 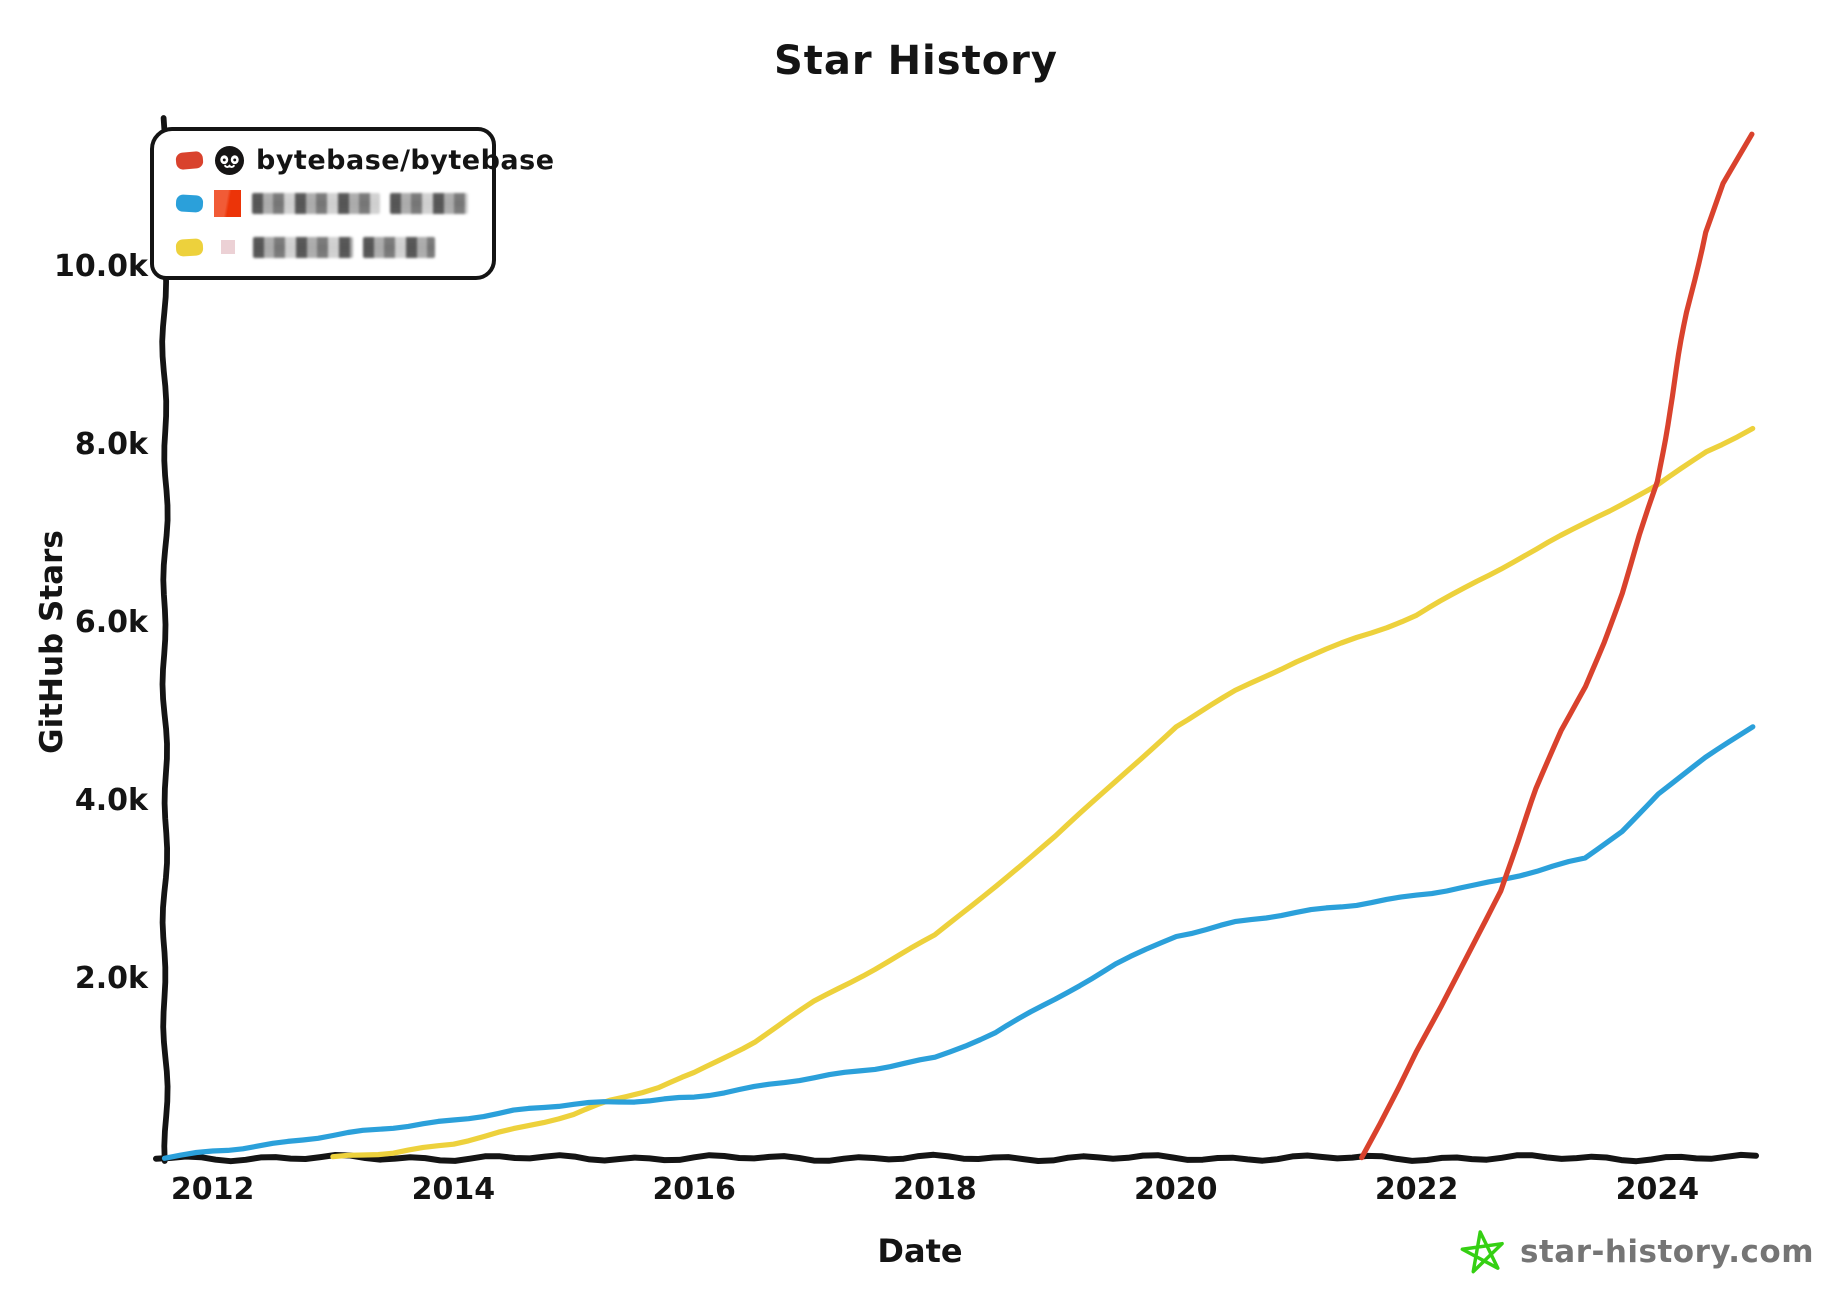 What do you see at coordinates (1483, 1252) in the screenshot?
I see `star-logo-icon` at bounding box center [1483, 1252].